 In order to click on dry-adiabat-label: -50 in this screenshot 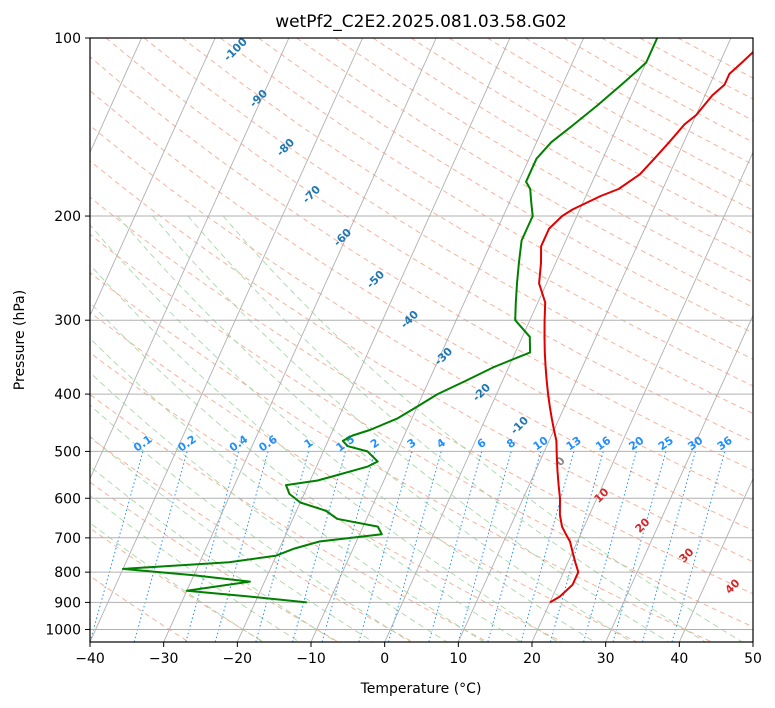, I will do `click(375, 279)`.